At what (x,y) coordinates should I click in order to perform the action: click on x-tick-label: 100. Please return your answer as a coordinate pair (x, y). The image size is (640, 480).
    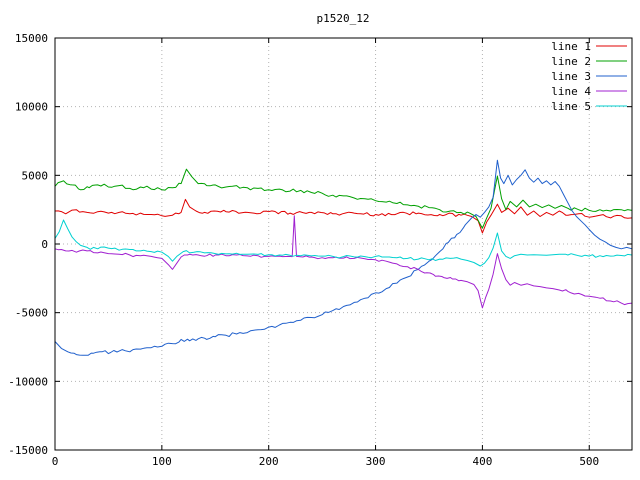
    Looking at the image, I should click on (162, 461).